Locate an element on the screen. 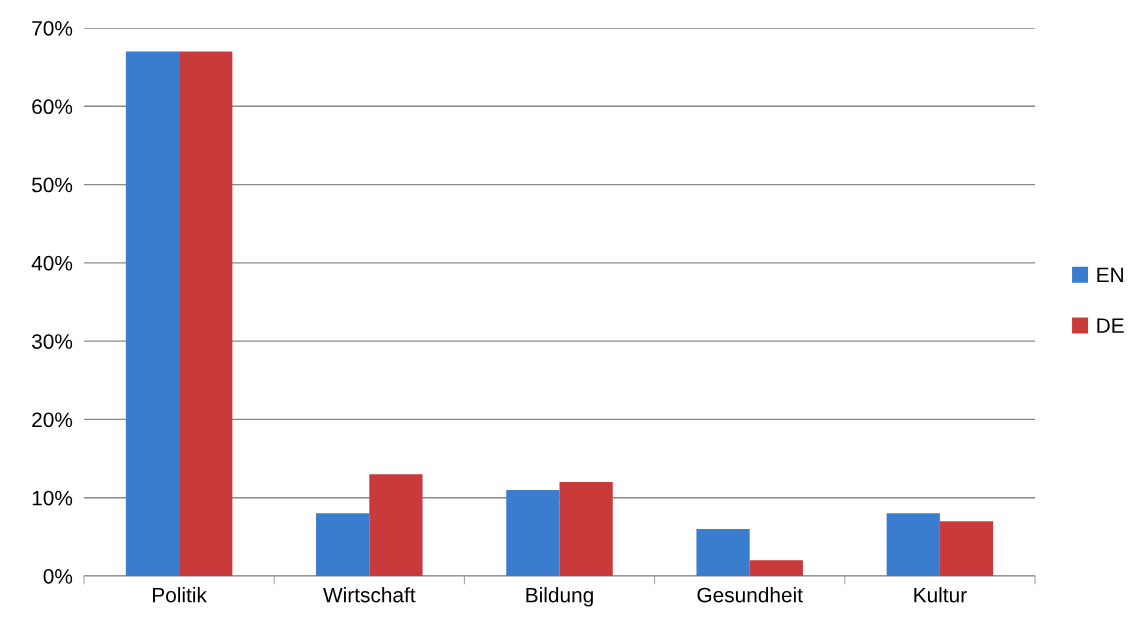 Image resolution: width=1132 pixels, height=625 pixels. x-tick-label: Kultur is located at coordinates (940, 595).